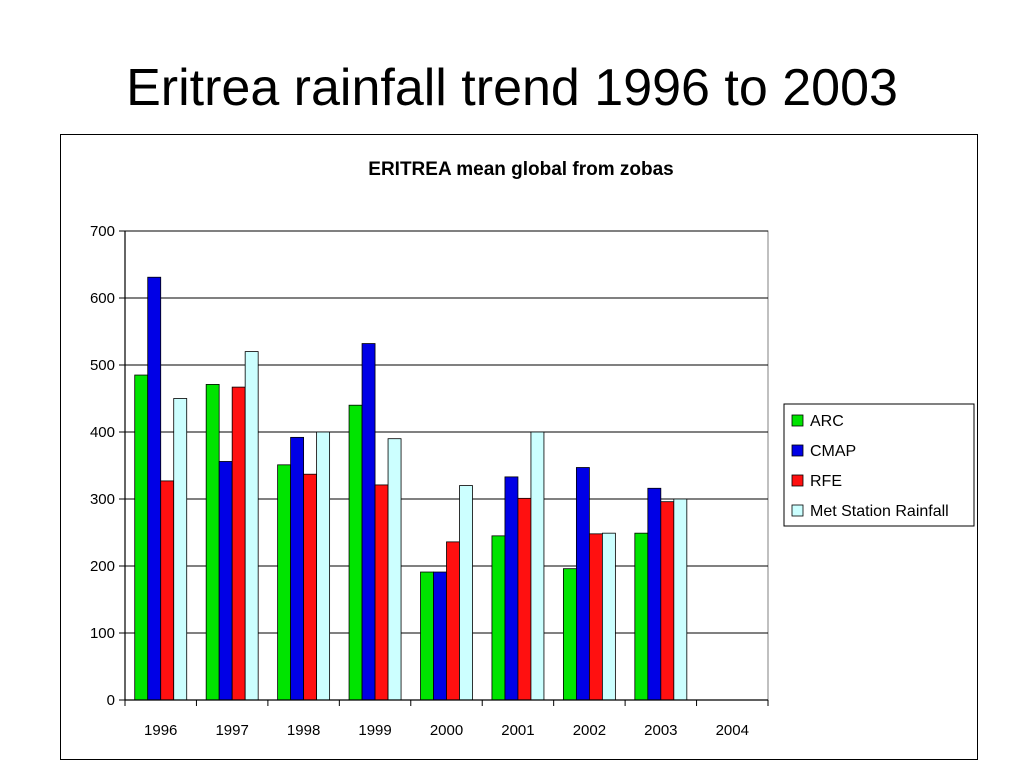 The image size is (1024, 768). I want to click on chart-title: ERITREA mean global from zobas, so click(520, 169).